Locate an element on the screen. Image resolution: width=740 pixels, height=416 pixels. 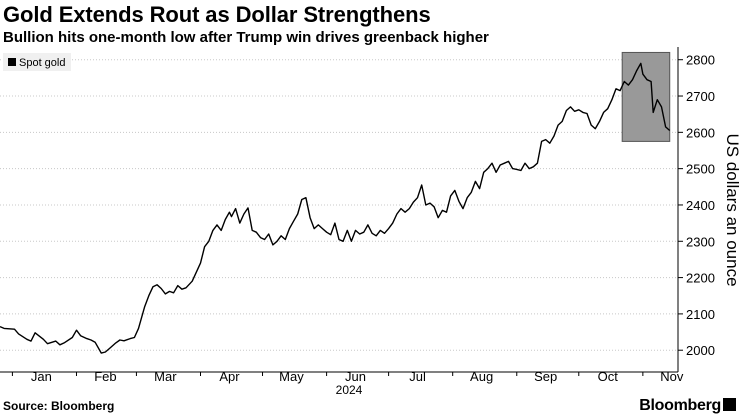
brand-label: Bloomberg is located at coordinates (680, 405).